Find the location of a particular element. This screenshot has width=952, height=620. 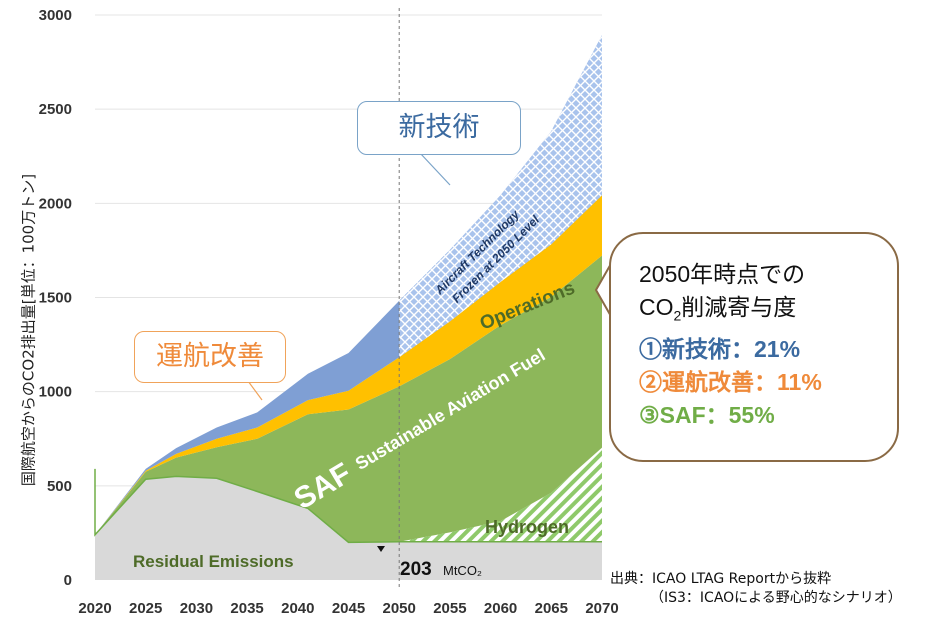

x-tick-label: 2070 is located at coordinates (601, 608).